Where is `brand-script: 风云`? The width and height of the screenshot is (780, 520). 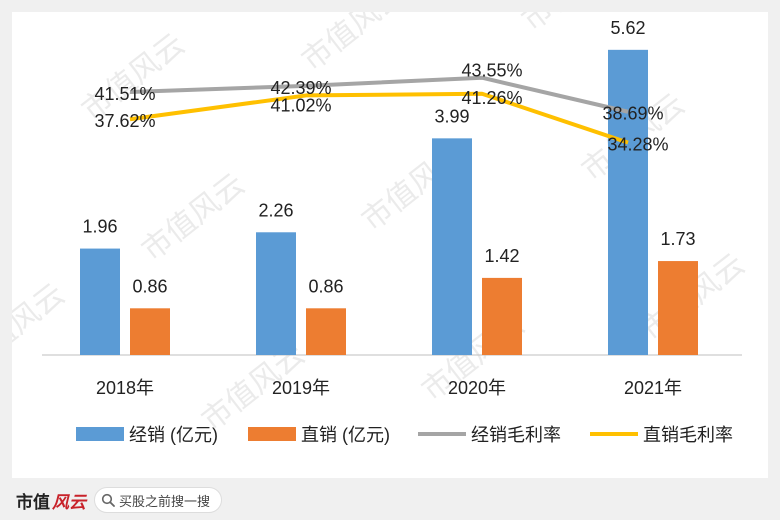 brand-script: 风云 is located at coordinates (69, 502).